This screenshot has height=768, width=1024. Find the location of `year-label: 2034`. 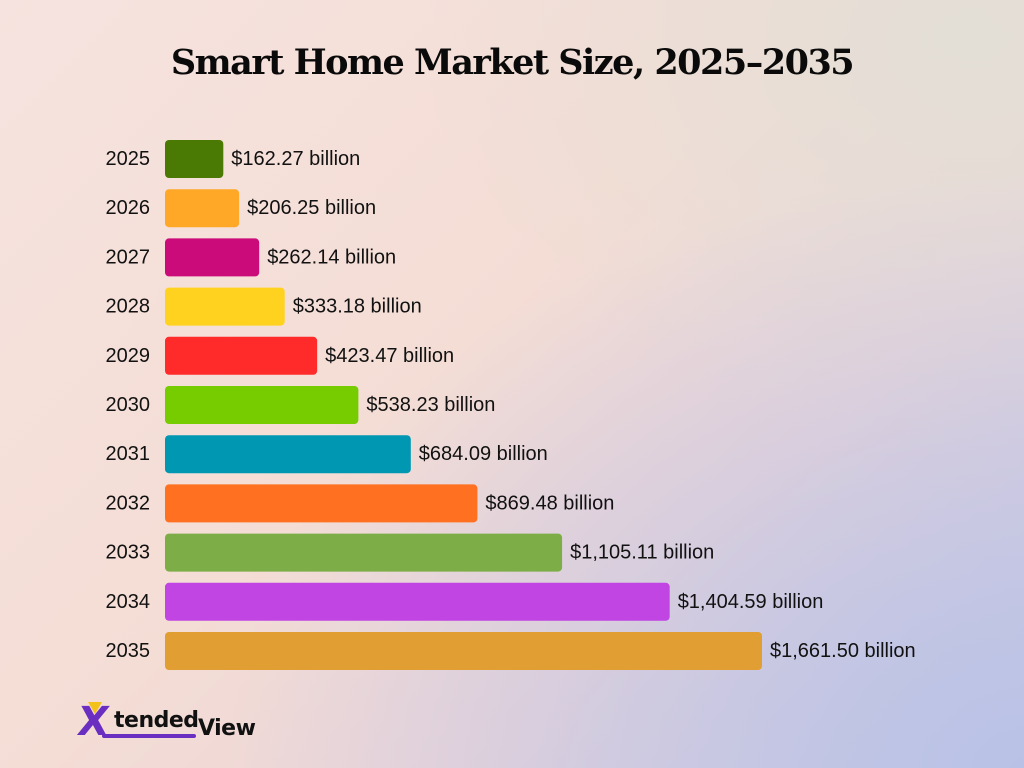

year-label: 2034 is located at coordinates (128, 602).